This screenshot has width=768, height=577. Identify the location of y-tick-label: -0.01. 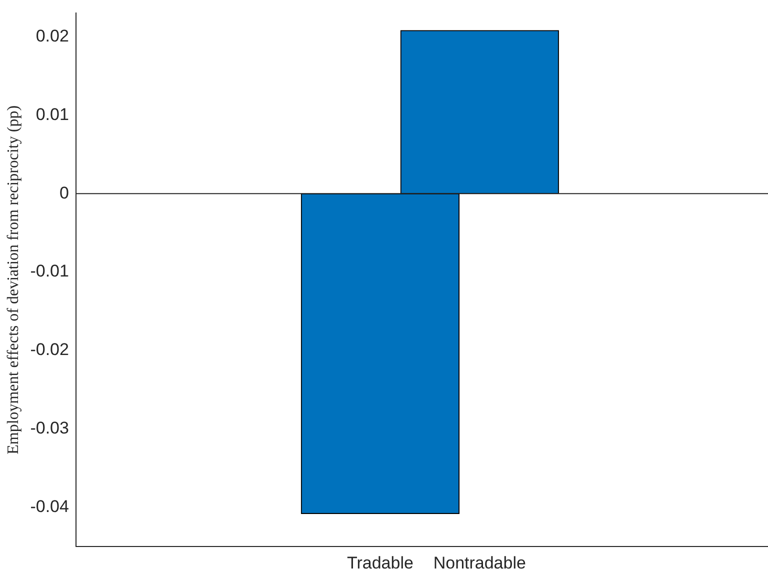
(49, 271).